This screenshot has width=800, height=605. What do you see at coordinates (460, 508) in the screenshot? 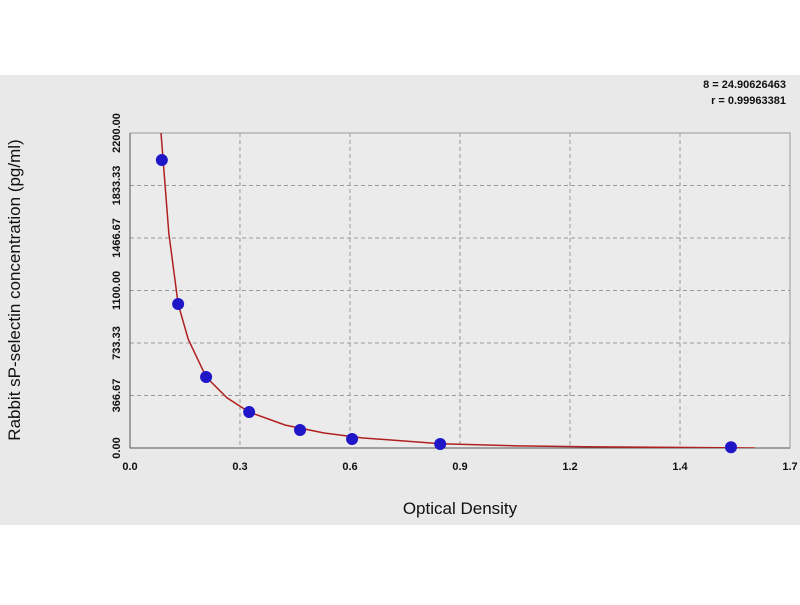
I see `x-axis-title: Optical Density` at bounding box center [460, 508].